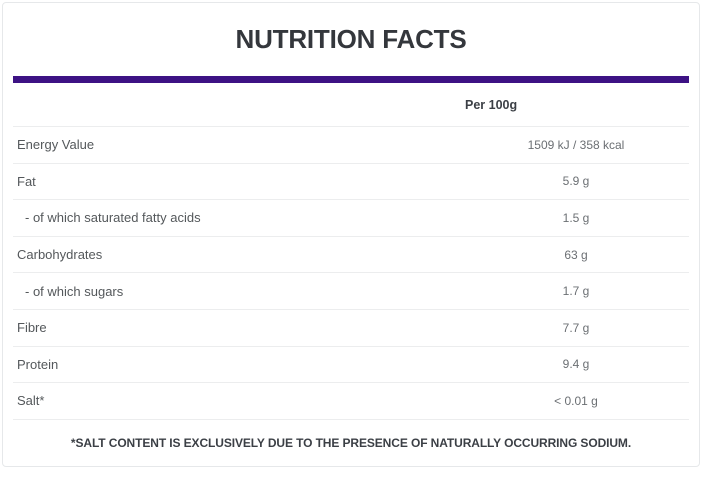 Image resolution: width=708 pixels, height=477 pixels. I want to click on table-row: Protein 9.4 g, so click(351, 365).